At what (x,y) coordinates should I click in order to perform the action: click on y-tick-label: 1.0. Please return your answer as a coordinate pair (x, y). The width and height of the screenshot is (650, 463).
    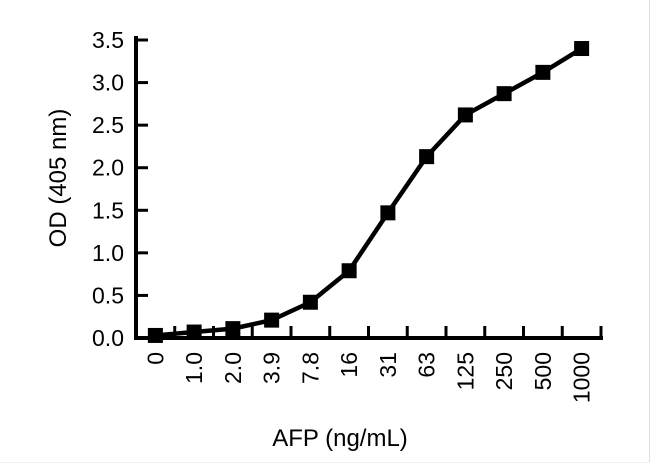
    Looking at the image, I should click on (108, 253).